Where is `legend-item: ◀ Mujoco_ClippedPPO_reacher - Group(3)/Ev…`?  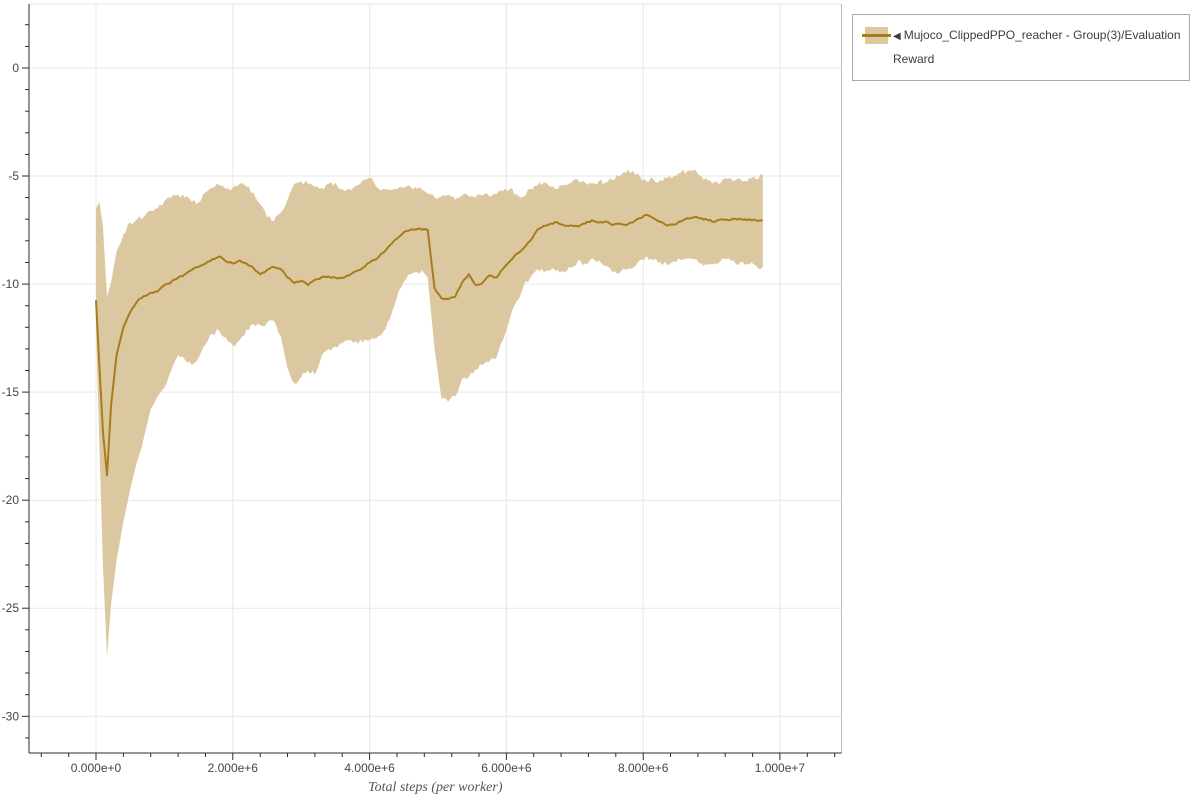
legend-item: ◀ Mujoco_ClippedPPO_reacher - Group(3)/Ev… is located at coordinates (1021, 47).